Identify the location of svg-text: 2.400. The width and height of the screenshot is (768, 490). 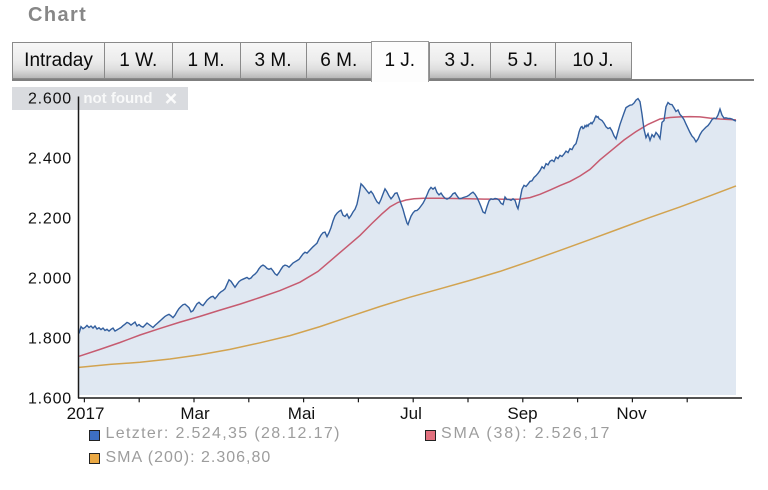
(50, 158).